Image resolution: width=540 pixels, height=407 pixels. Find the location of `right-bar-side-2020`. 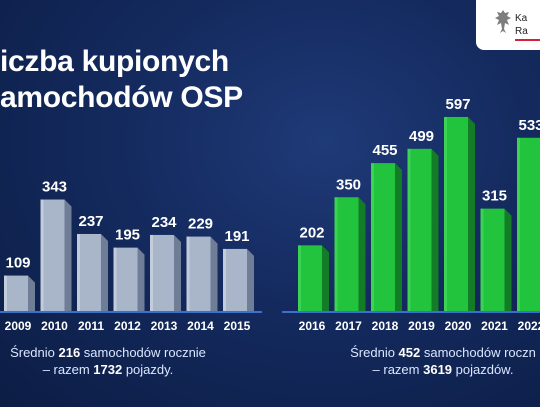

right-bar-side-2020 is located at coordinates (471, 213).